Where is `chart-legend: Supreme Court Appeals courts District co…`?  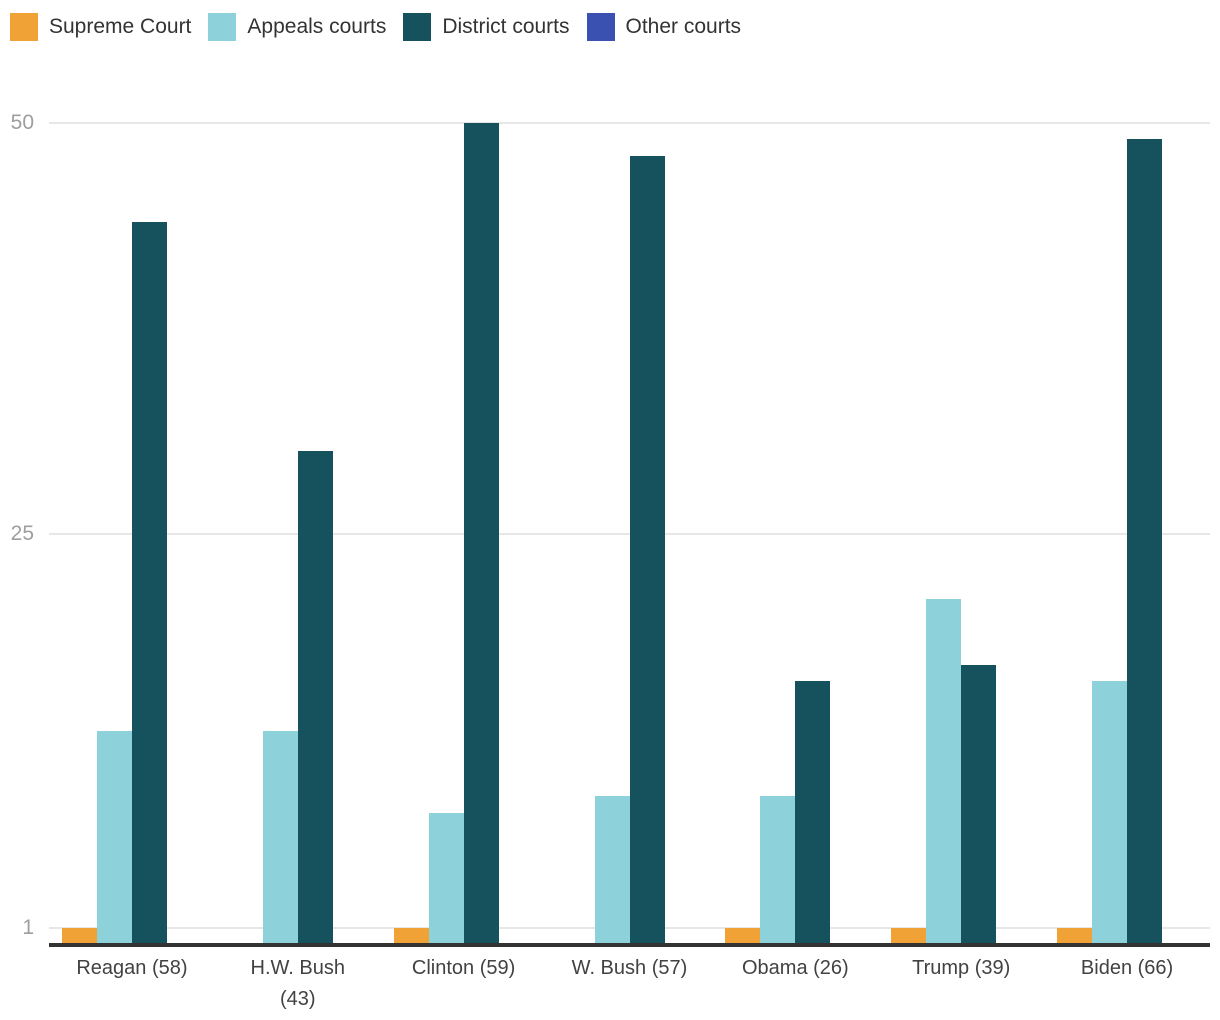 chart-legend: Supreme Court Appeals courts District co… is located at coordinates (375, 27).